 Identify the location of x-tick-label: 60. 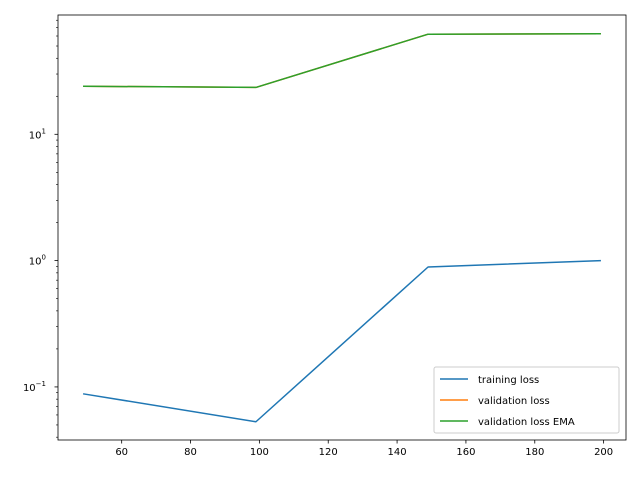
(121, 452).